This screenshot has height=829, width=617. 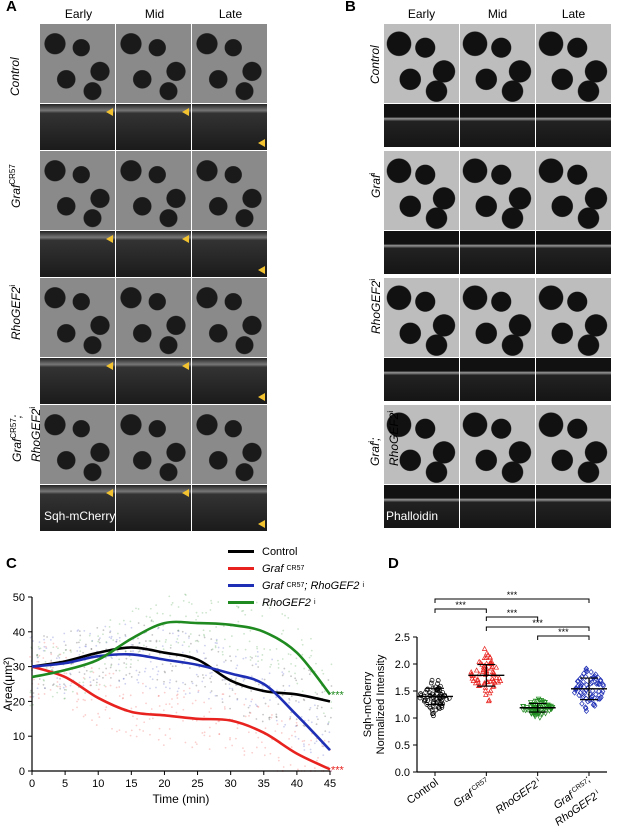 I want to click on panel-a-row3-col3-side-image, so click(x=229, y=381).